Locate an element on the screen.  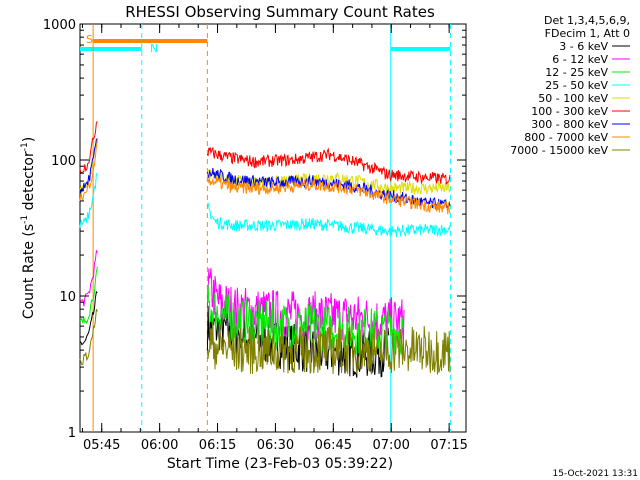
legend-entry-label: 100 - 300 keV is located at coordinates (569, 111).